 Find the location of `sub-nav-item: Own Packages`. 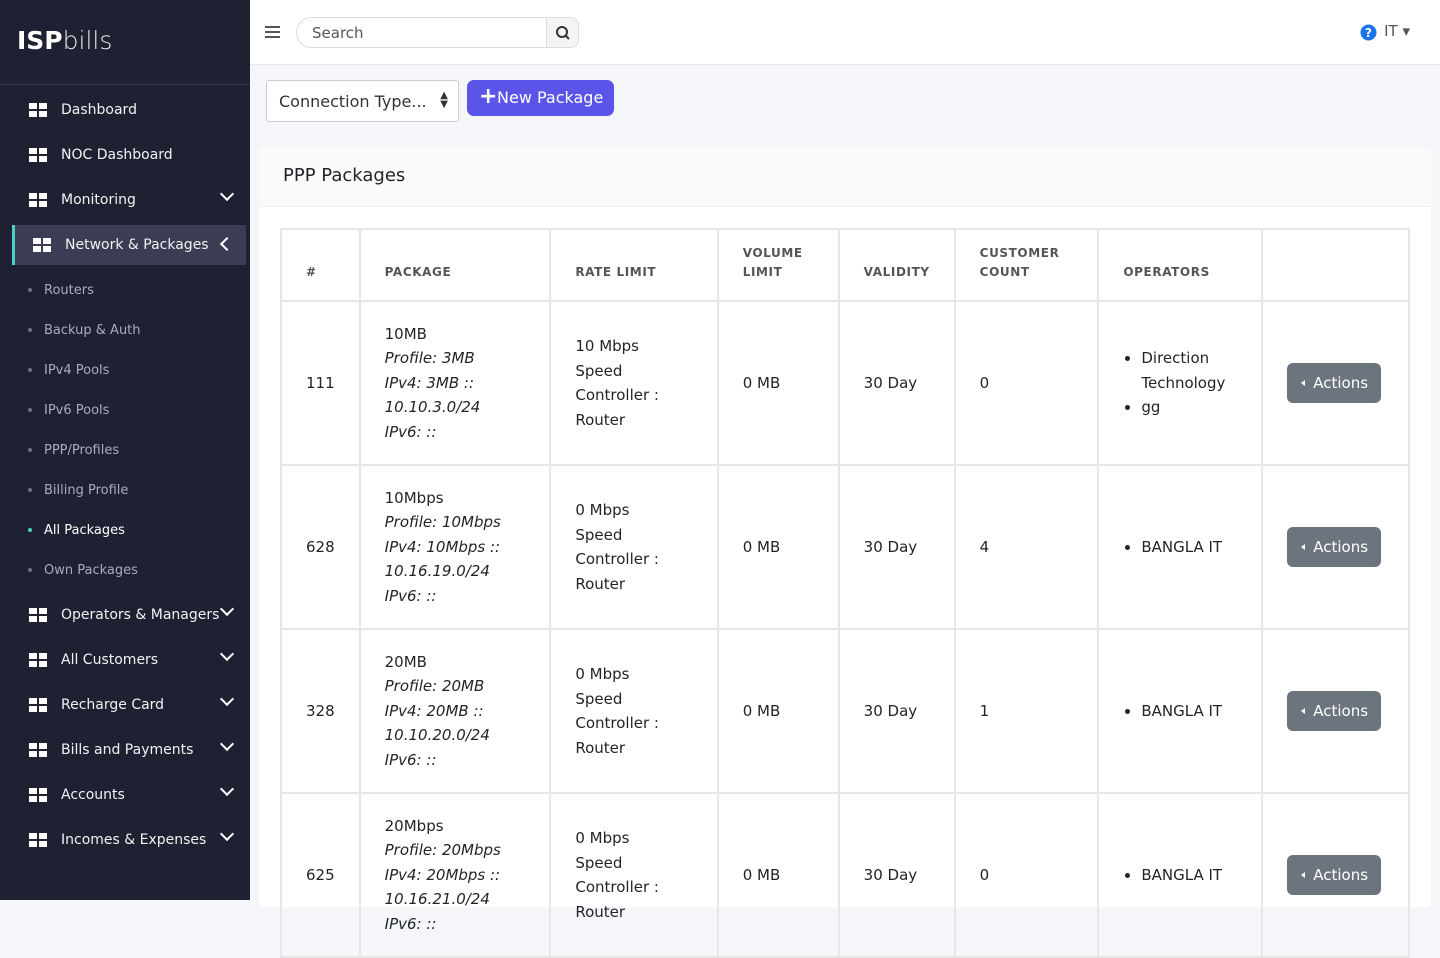

sub-nav-item: Own Packages is located at coordinates (125, 570).